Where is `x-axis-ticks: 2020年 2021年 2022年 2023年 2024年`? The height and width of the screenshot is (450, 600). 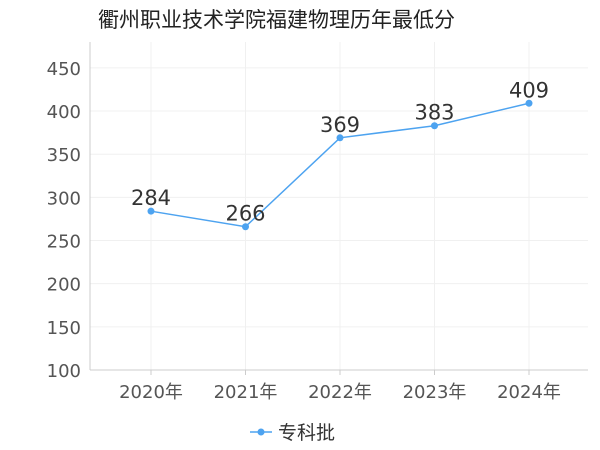 x-axis-ticks: 2020年 2021年 2022年 2023年 2024年 is located at coordinates (340, 392).